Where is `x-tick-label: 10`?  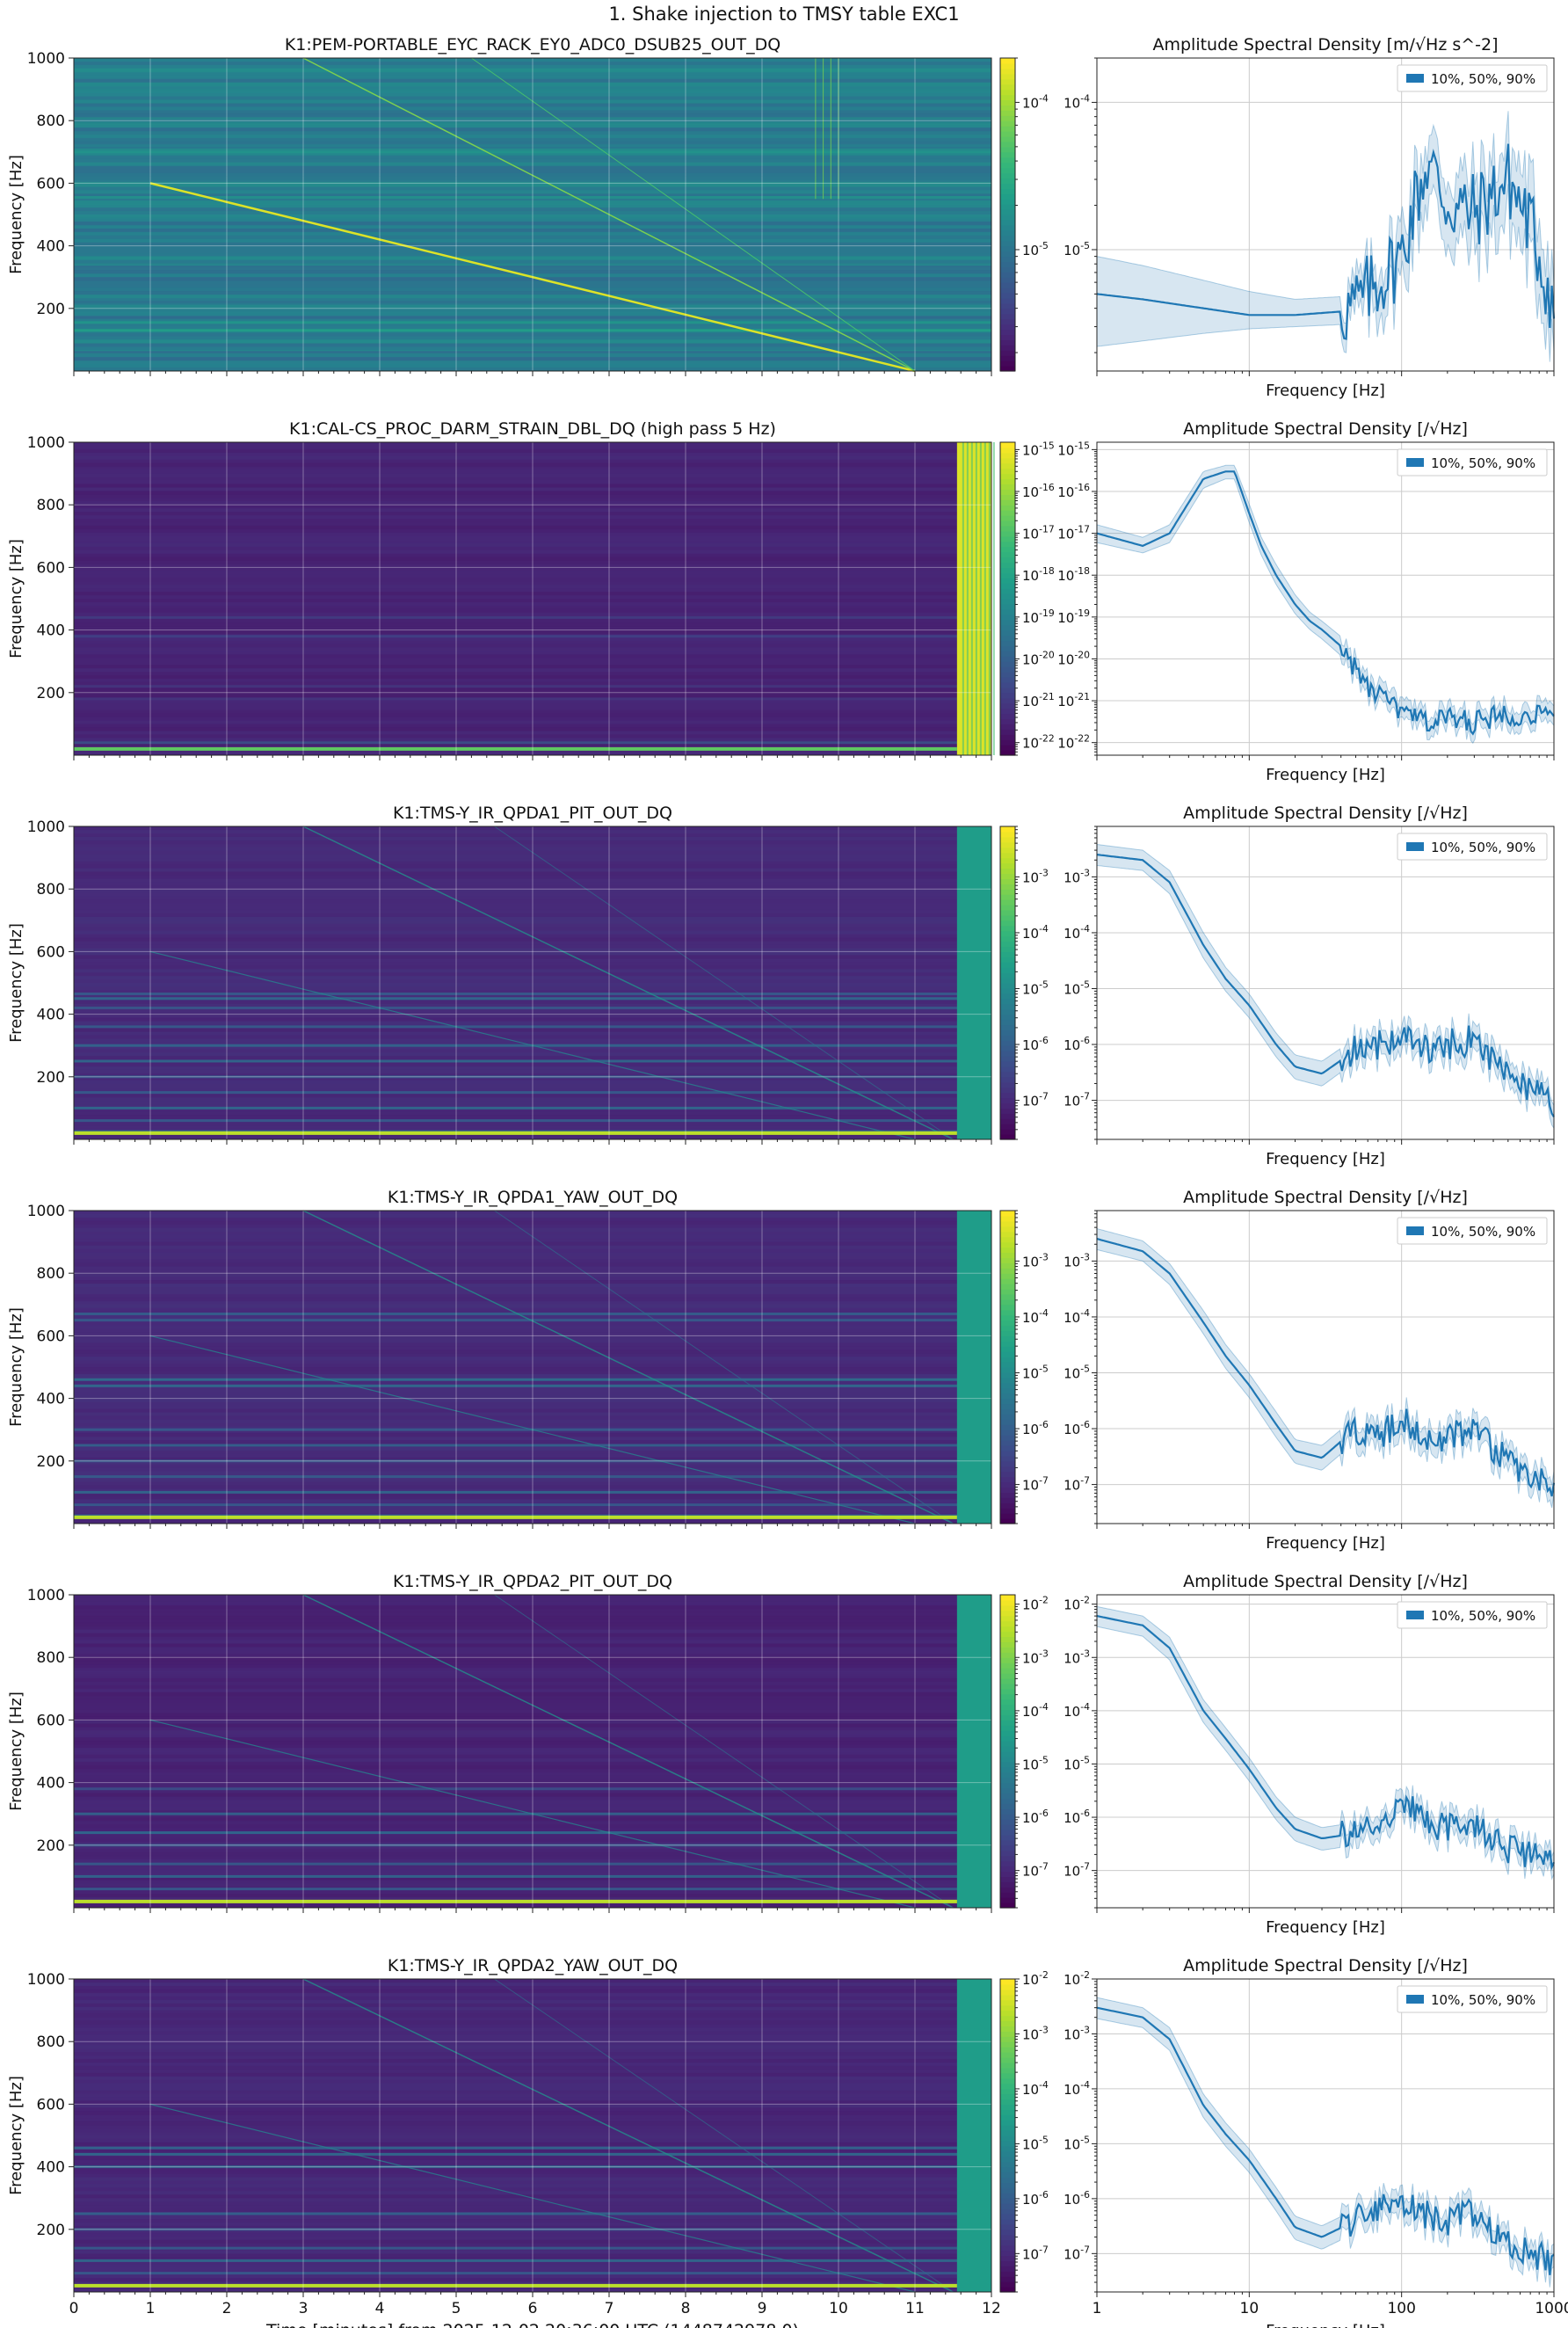
x-tick-label: 10 is located at coordinates (838, 2308).